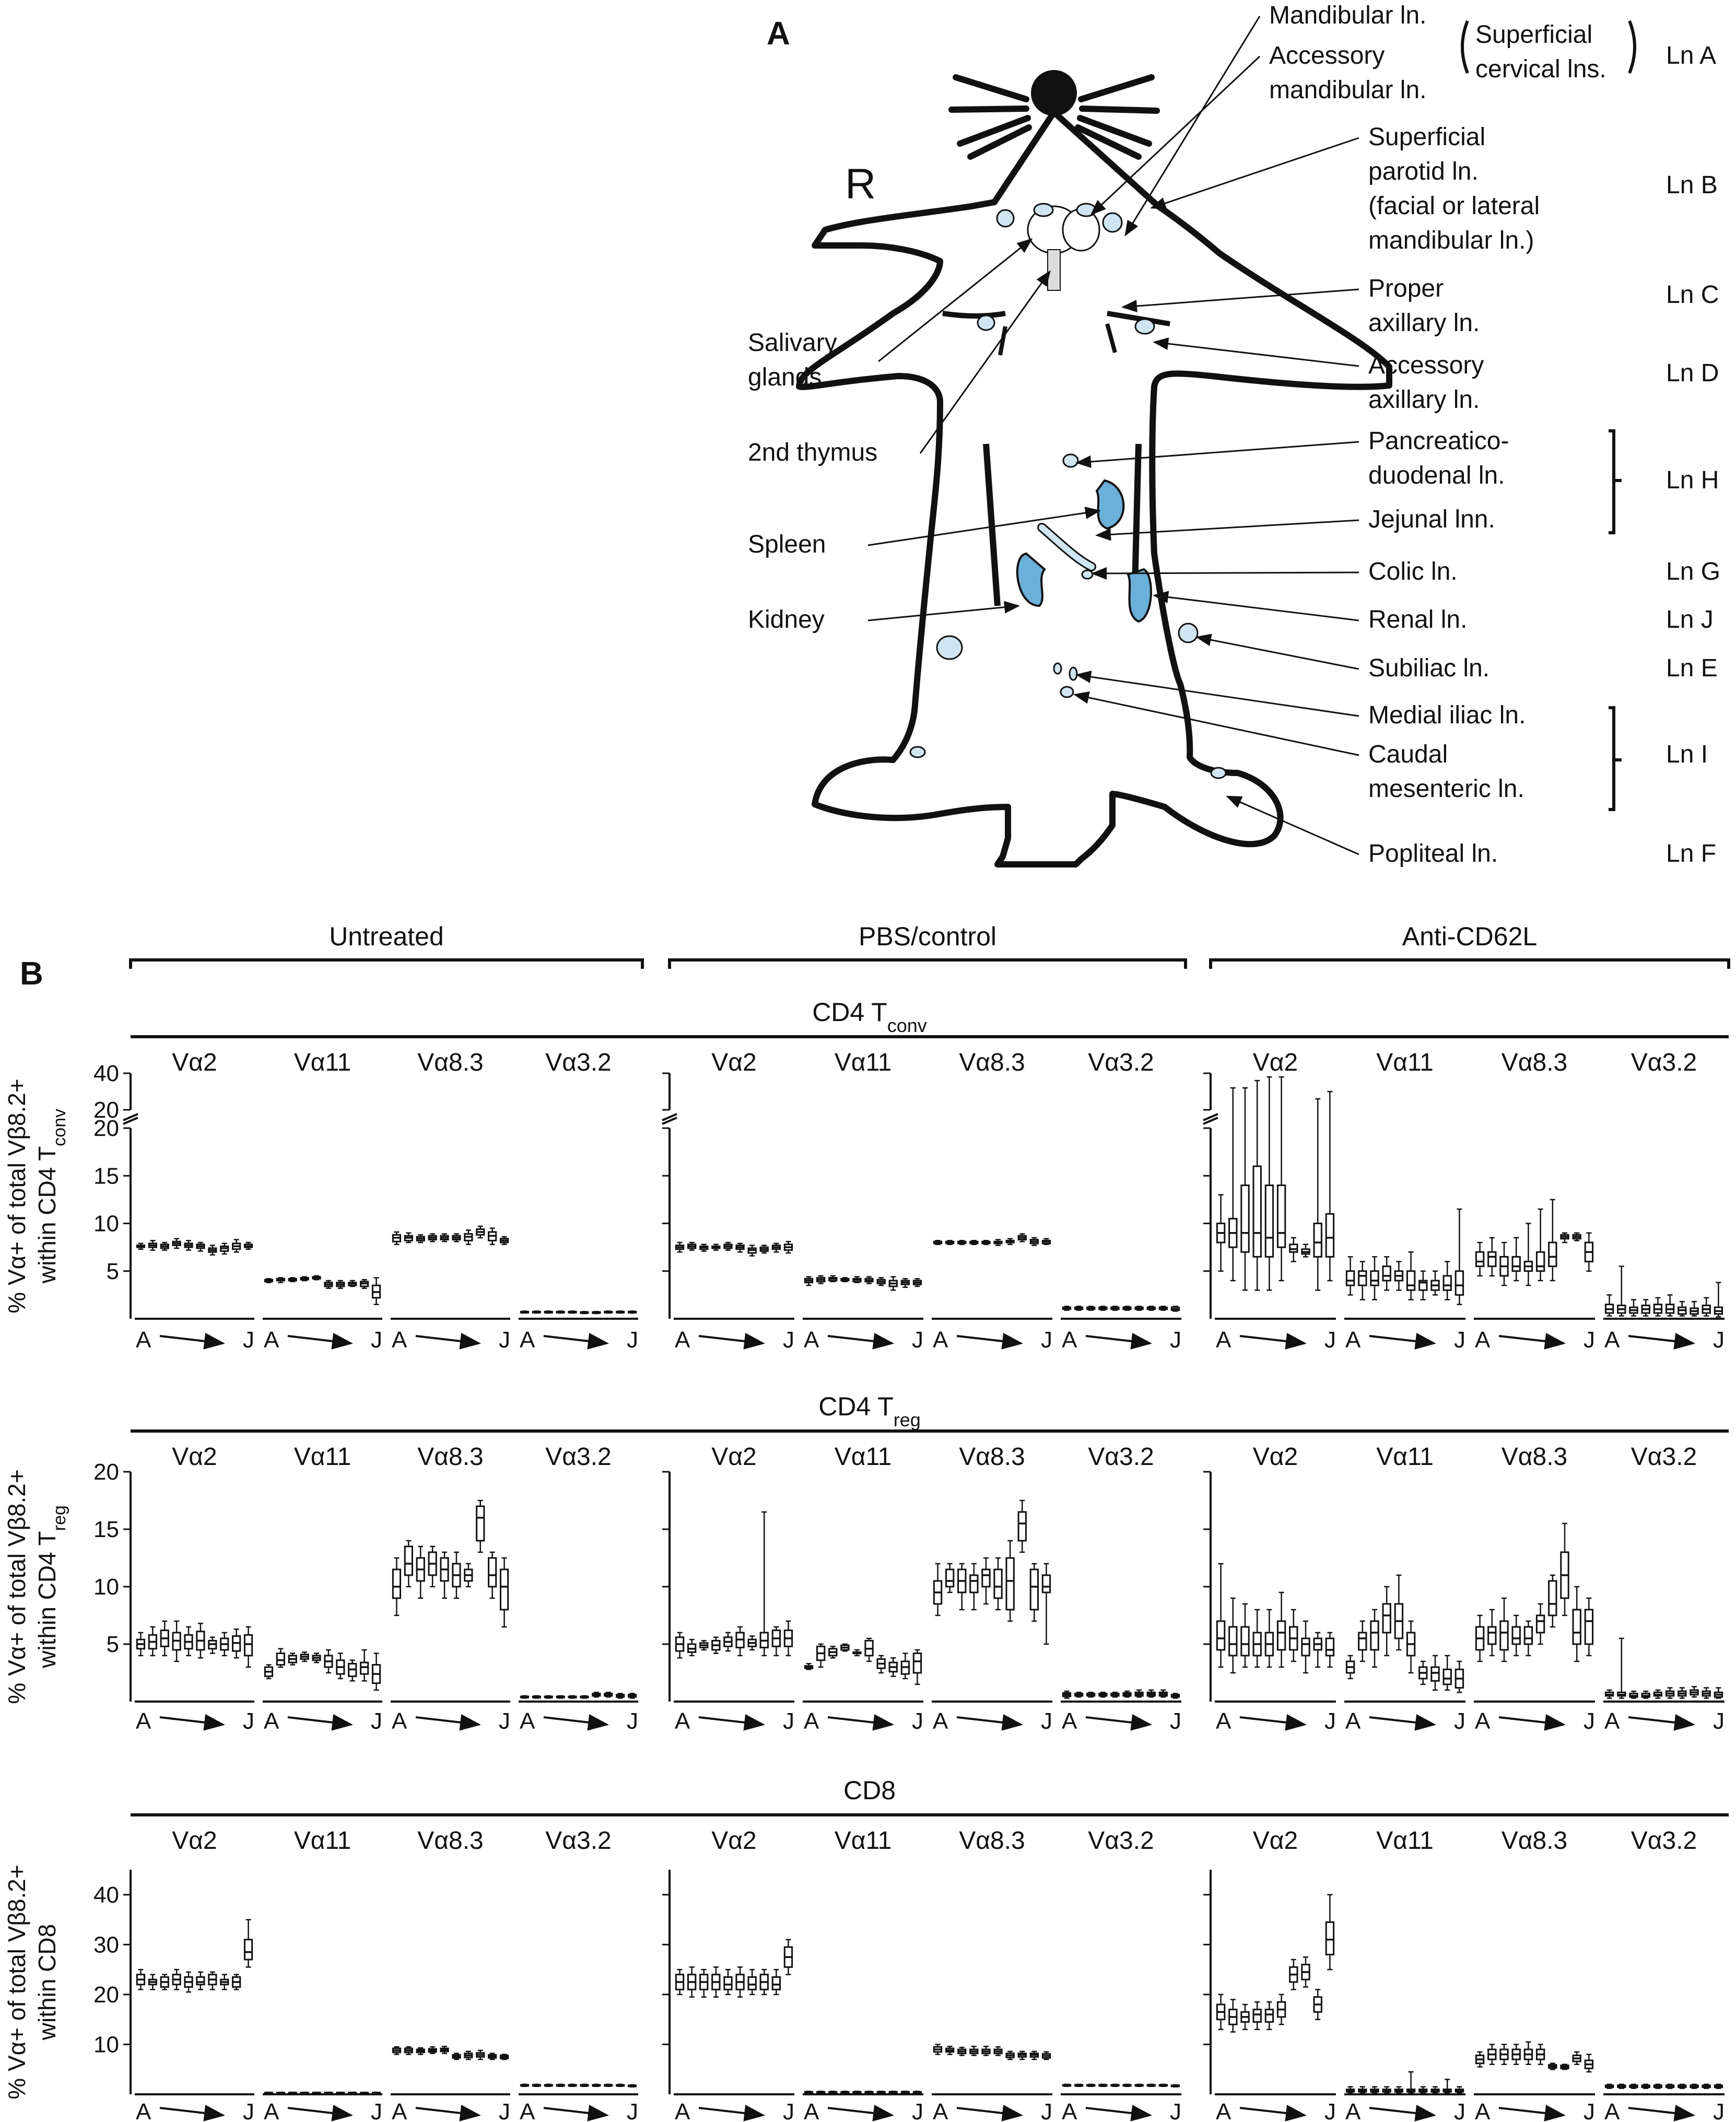 The height and width of the screenshot is (2122, 1736). What do you see at coordinates (1456, 658) in the screenshot?
I see `anatomy-label-10: Subiliac ln. Ln E` at bounding box center [1456, 658].